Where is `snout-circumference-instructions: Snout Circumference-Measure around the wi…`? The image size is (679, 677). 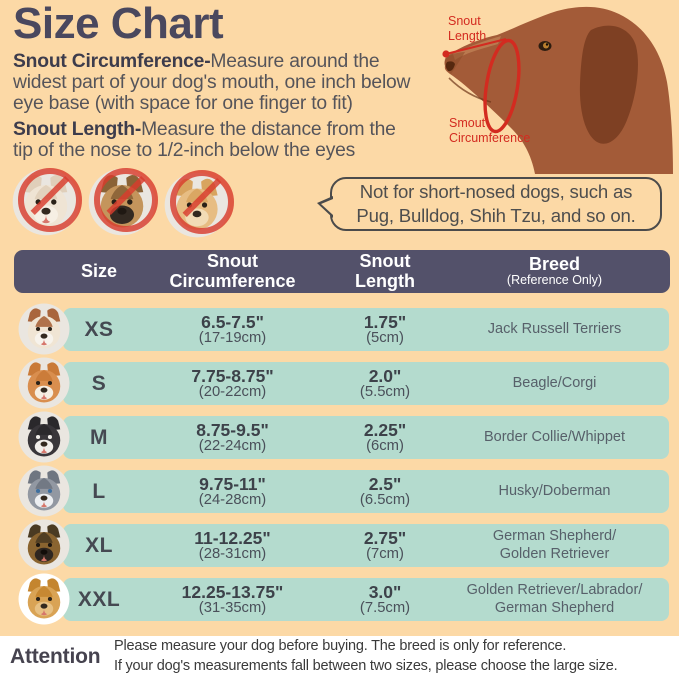 snout-circumference-instructions: Snout Circumference-Measure around the wi… is located at coordinates (212, 83).